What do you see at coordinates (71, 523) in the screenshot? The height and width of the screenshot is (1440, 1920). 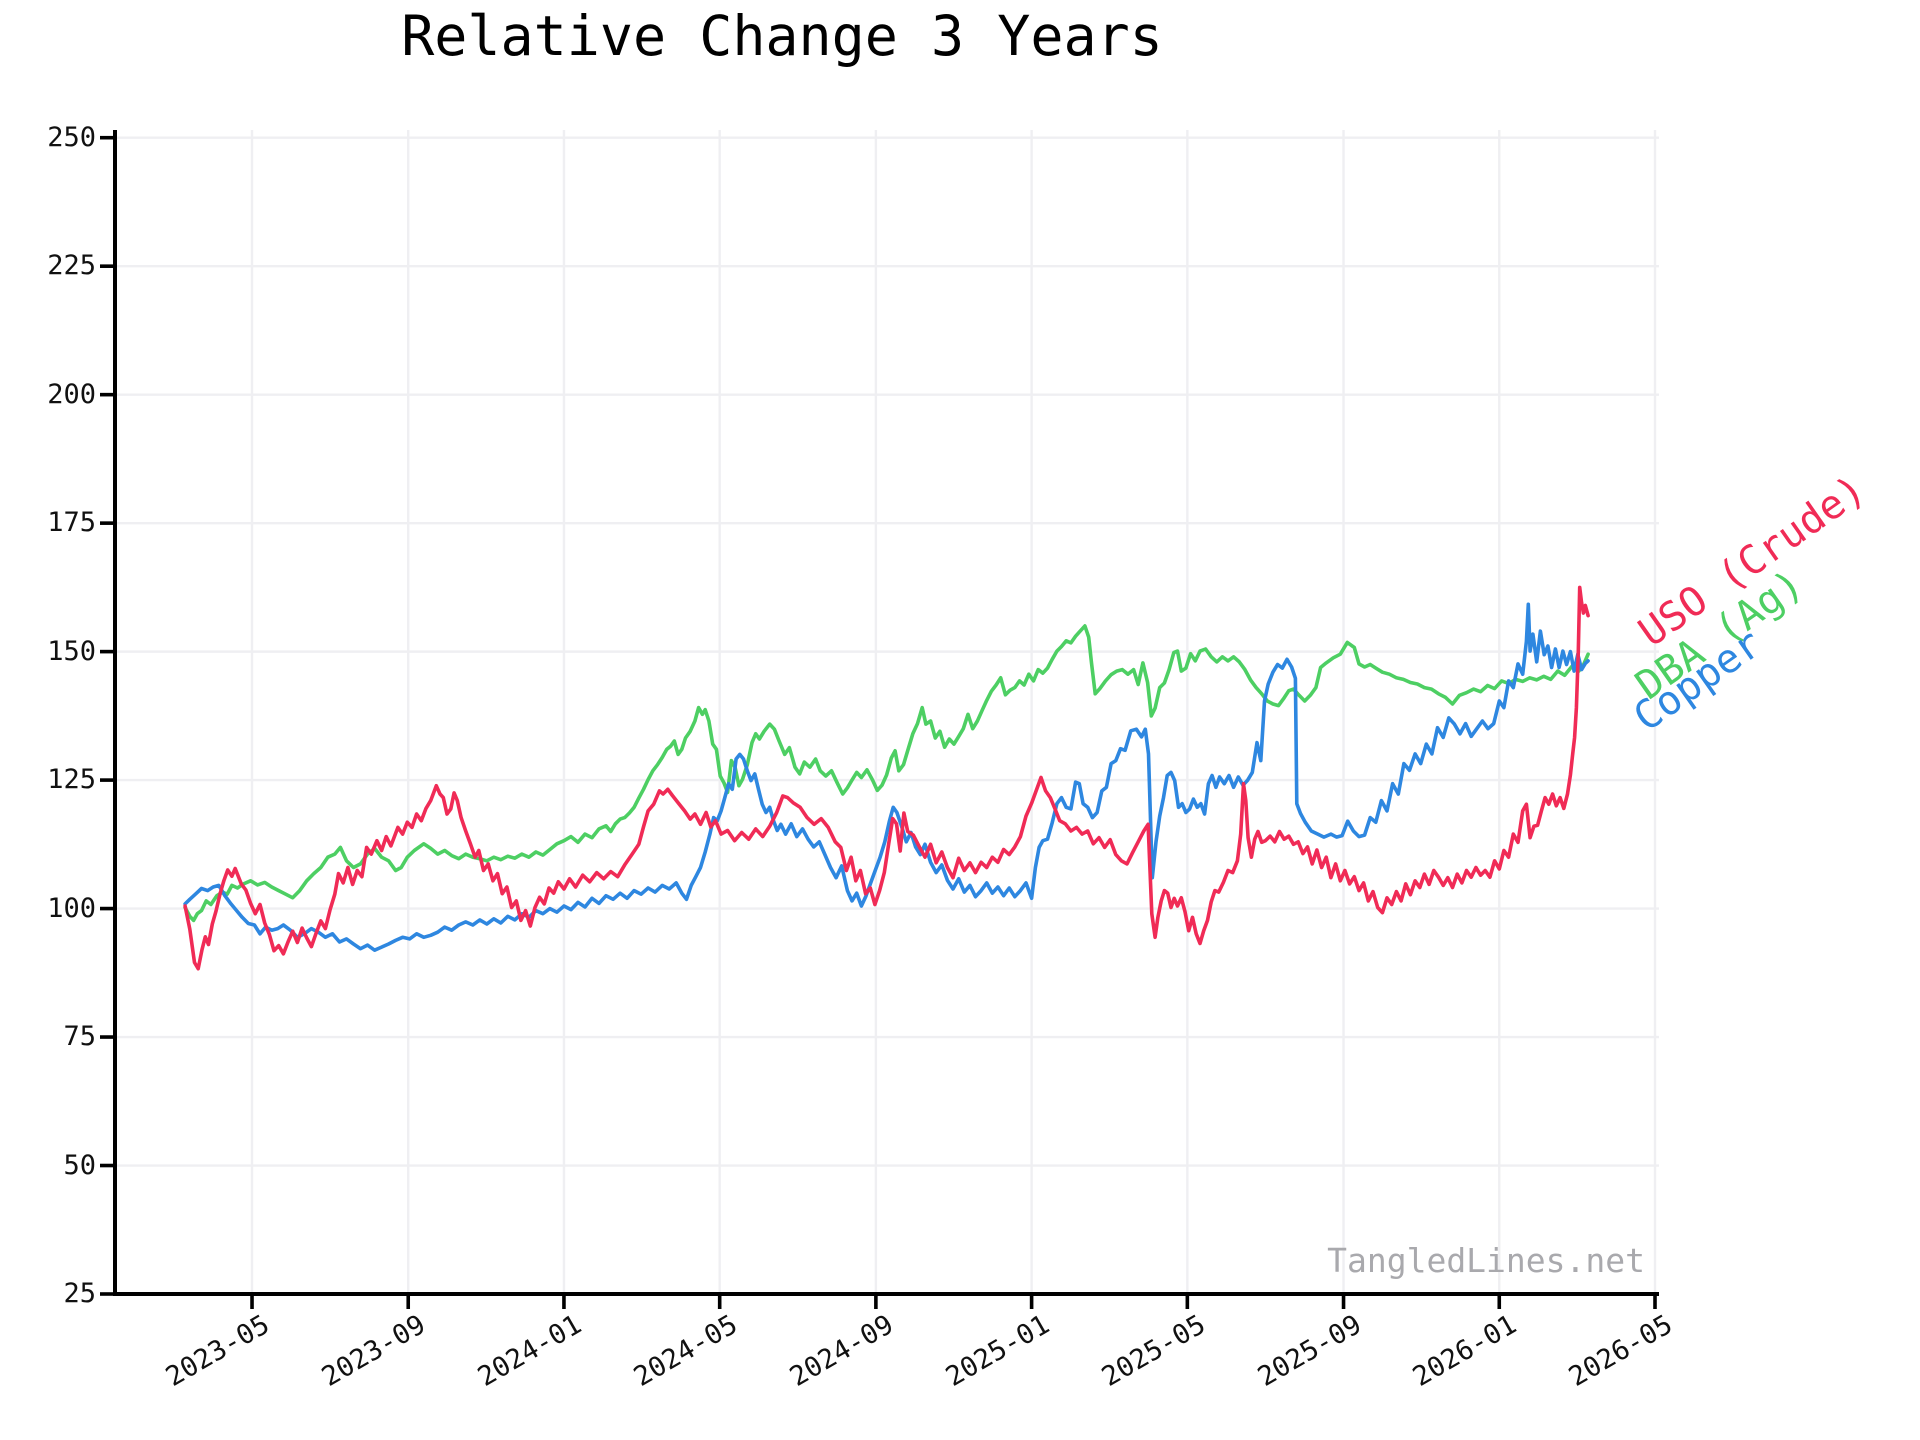 I see `y-tick-label: 175` at bounding box center [71, 523].